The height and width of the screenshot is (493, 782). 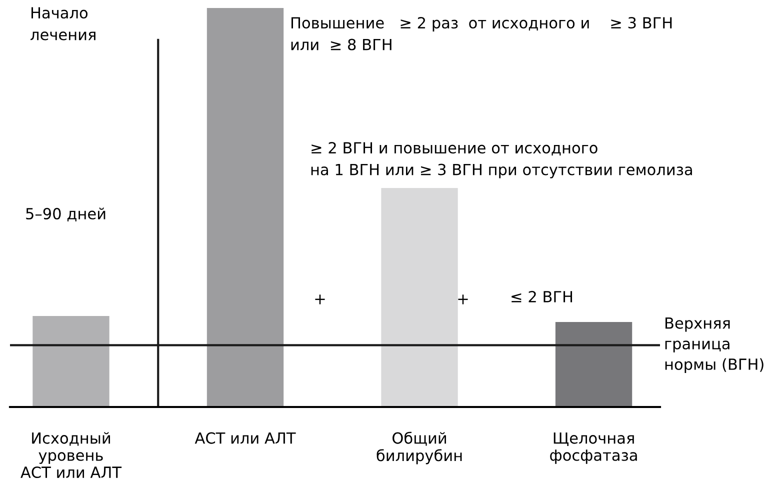 What do you see at coordinates (66, 215) in the screenshot?
I see `annotation: 5–90 дней` at bounding box center [66, 215].